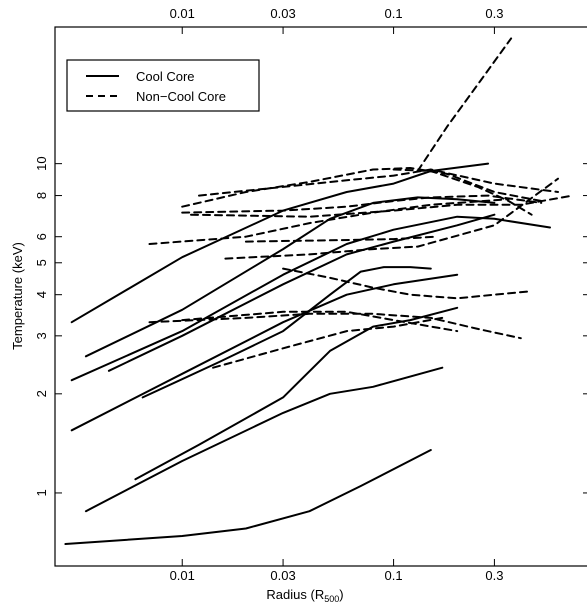 Image resolution: width=587 pixels, height=607 pixels. Describe the element at coordinates (494, 575) in the screenshot. I see `x-tick-label-bottom: 0.3` at that location.